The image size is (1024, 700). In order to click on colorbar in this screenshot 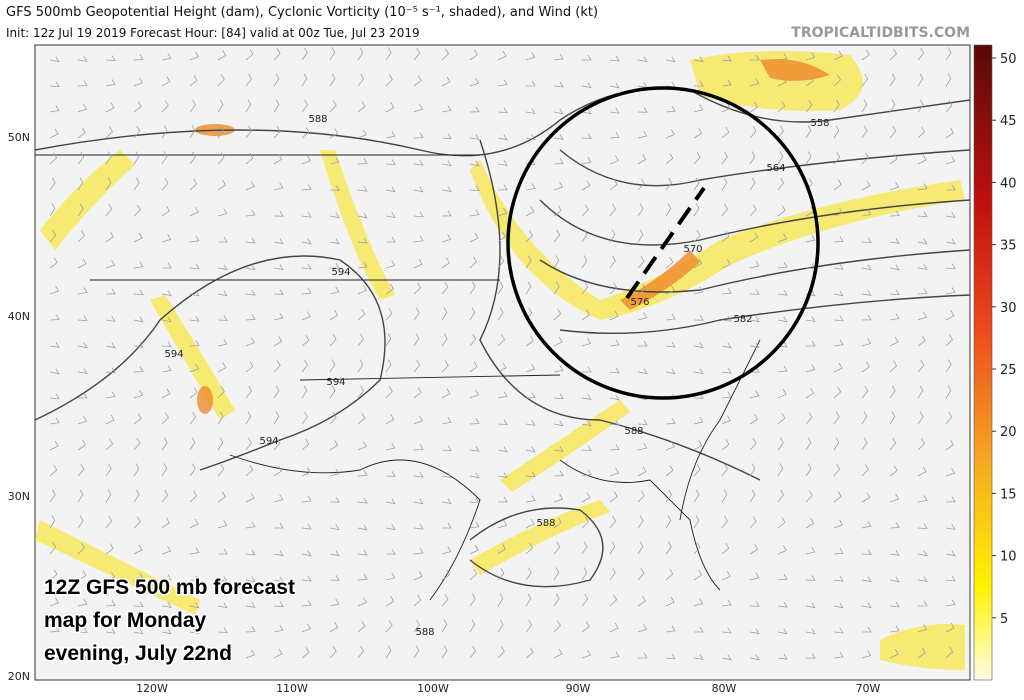, I will do `click(983, 362)`.